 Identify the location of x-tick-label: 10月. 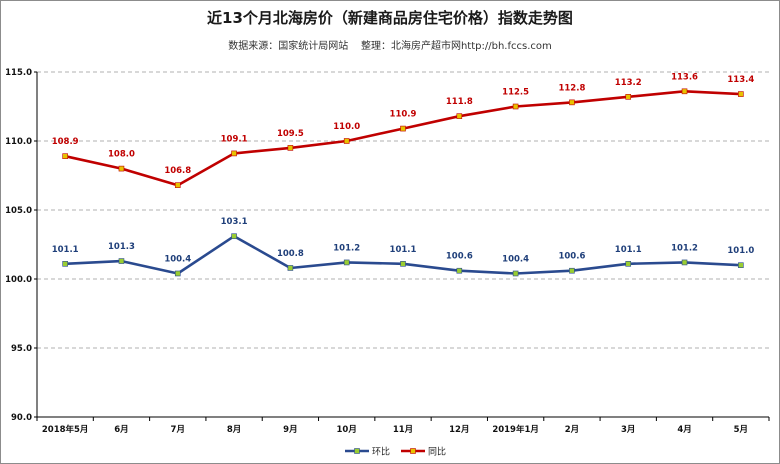
(347, 430).